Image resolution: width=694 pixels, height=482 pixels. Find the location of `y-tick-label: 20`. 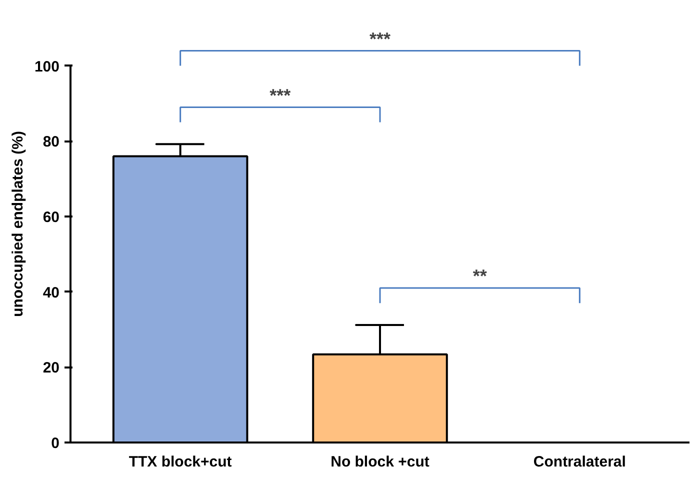

y-tick-label: 20 is located at coordinates (51, 368).